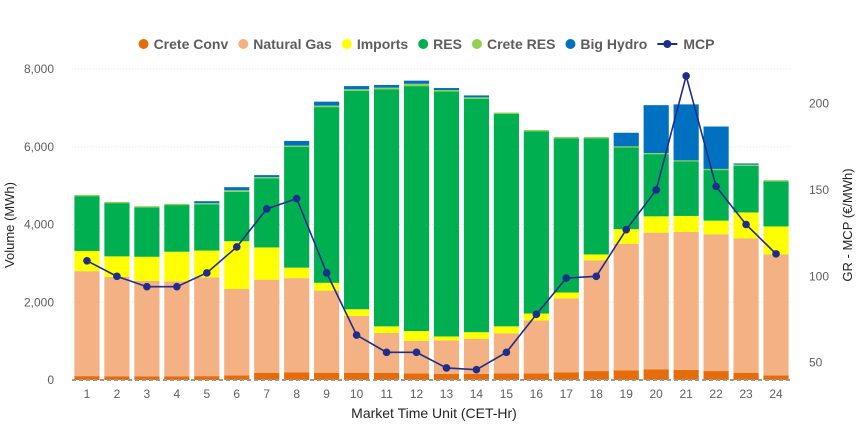 The height and width of the screenshot is (436, 863). Describe the element at coordinates (567, 394) in the screenshot. I see `x-tick-label: 17` at that location.